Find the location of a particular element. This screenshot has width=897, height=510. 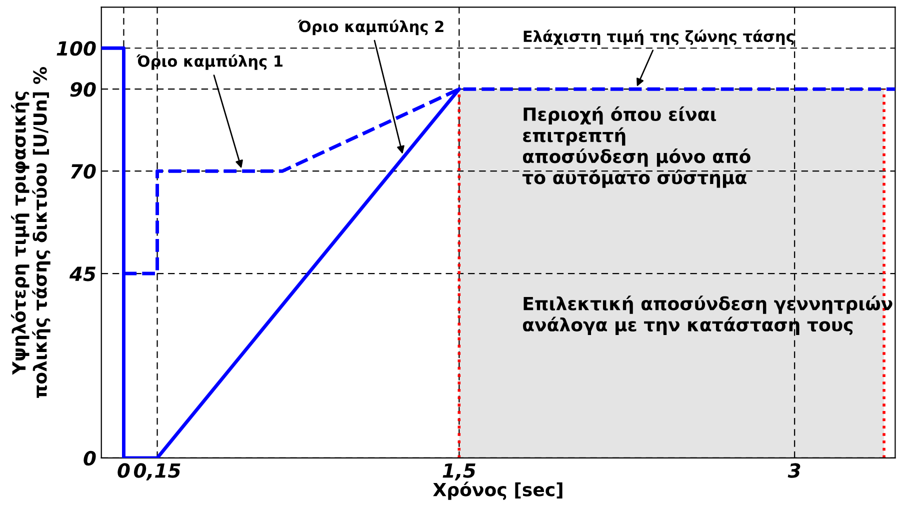

annotation: Ελάχιστη τιμή της ζώνης τάσης is located at coordinates (659, 38).